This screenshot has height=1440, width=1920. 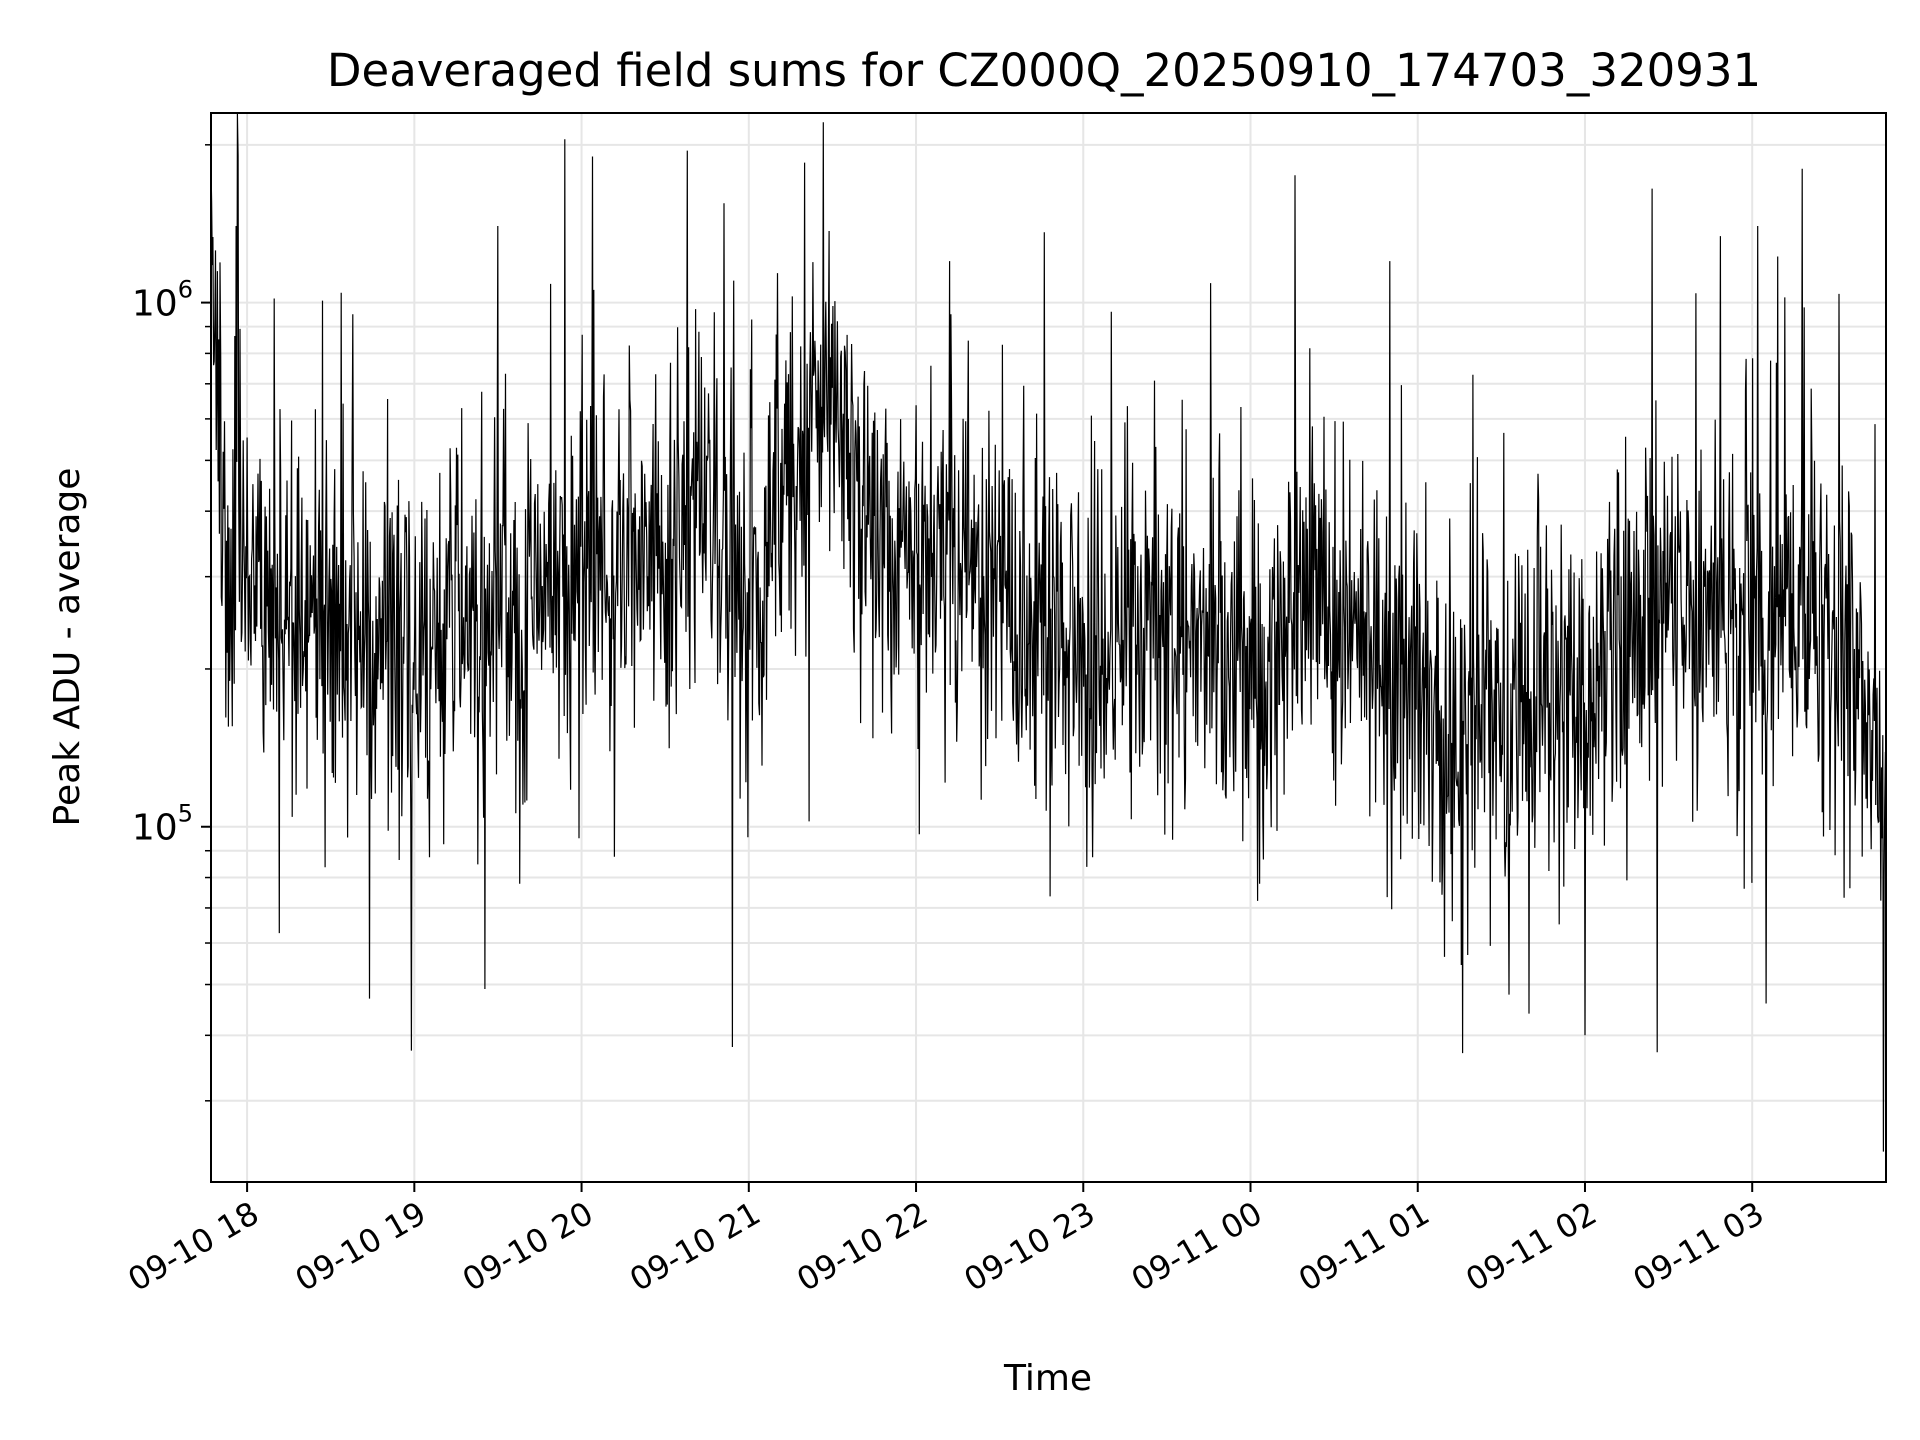 What do you see at coordinates (67, 647) in the screenshot?
I see `y-axis-label: Peak ADU - average` at bounding box center [67, 647].